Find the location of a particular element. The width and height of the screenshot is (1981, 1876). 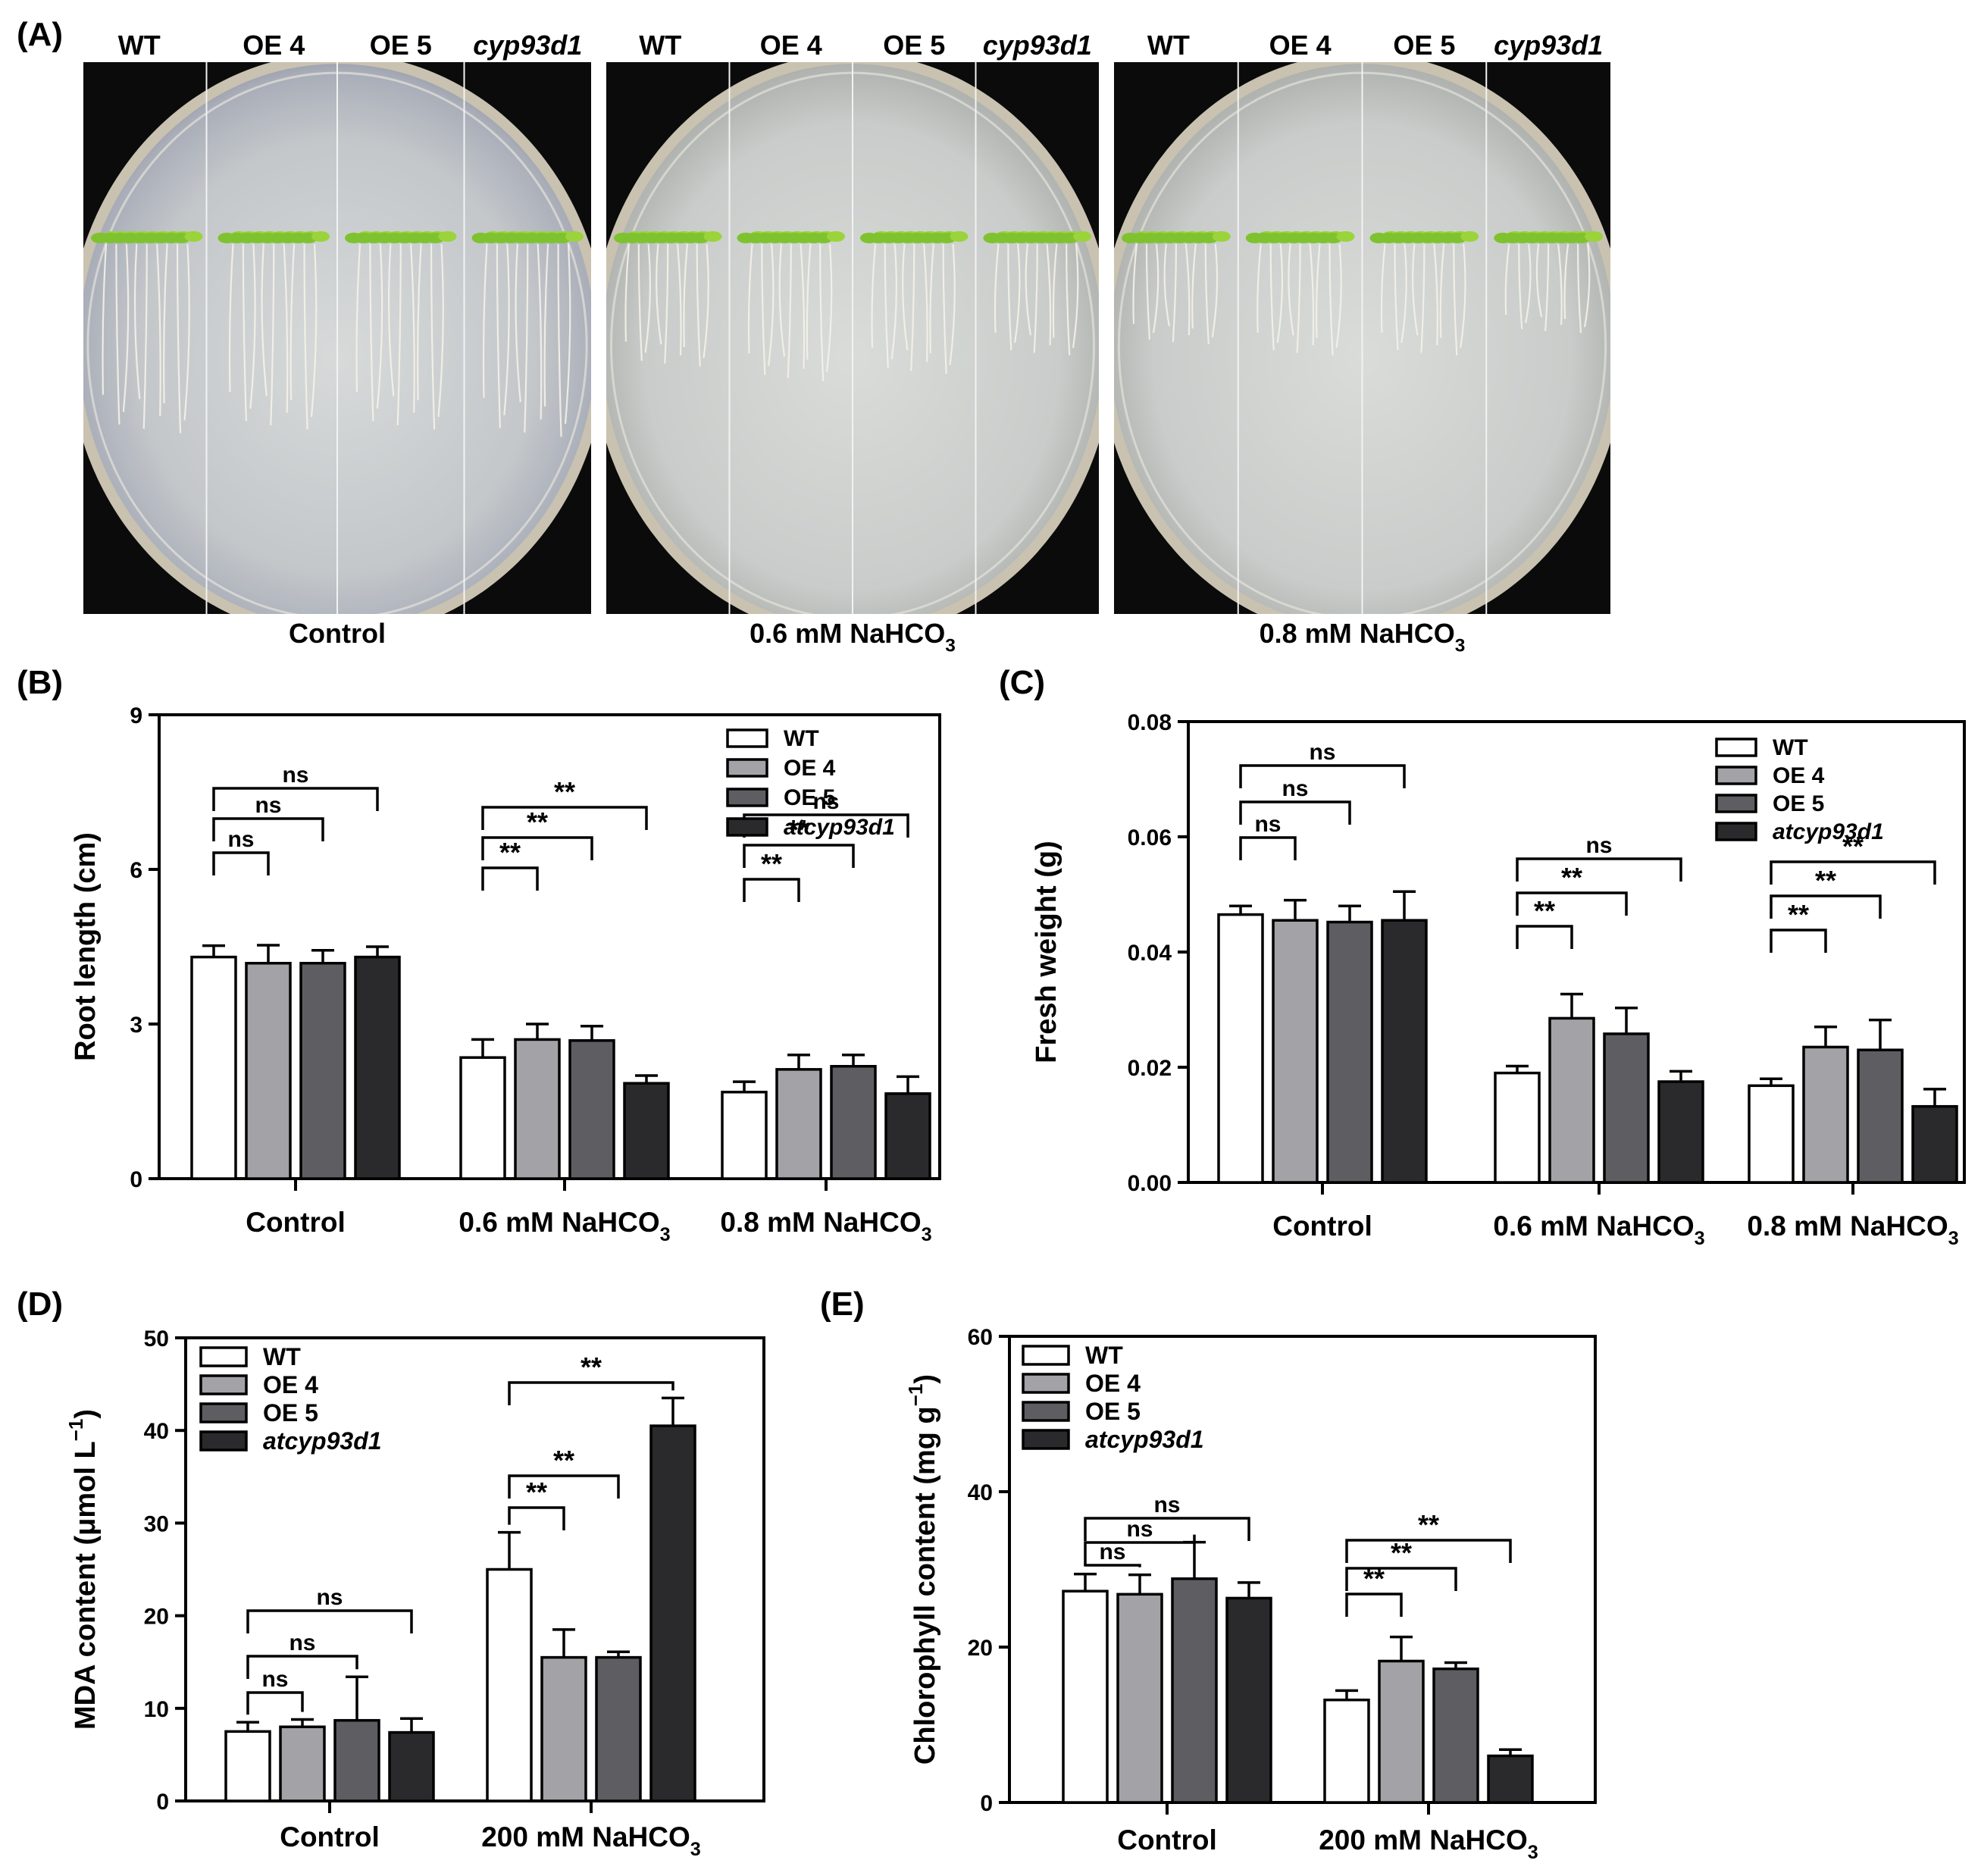

y-tick-label: 20 is located at coordinates (156, 1617).